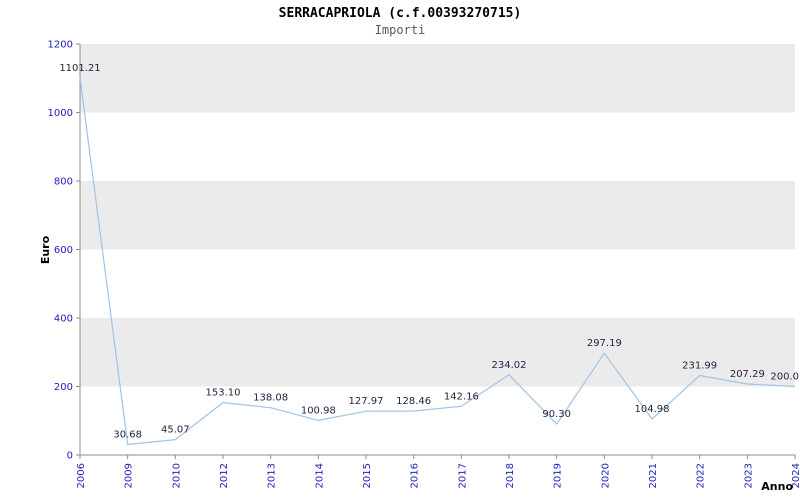 This screenshot has width=800, height=500. I want to click on x-tick-label: 2009, so click(129, 475).